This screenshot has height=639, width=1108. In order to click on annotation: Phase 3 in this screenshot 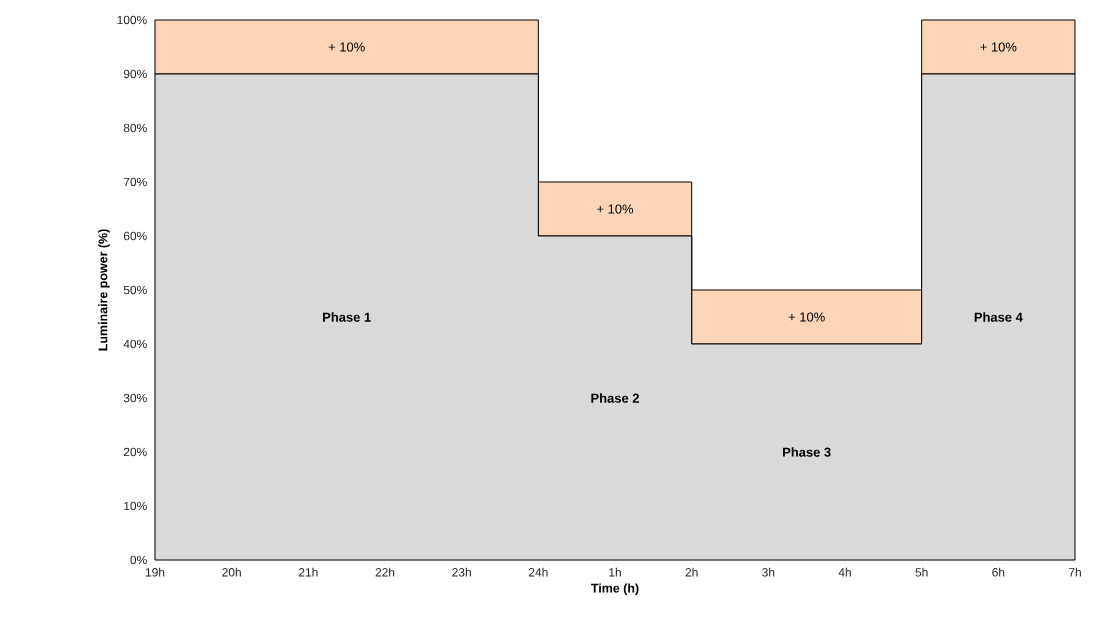, I will do `click(807, 452)`.